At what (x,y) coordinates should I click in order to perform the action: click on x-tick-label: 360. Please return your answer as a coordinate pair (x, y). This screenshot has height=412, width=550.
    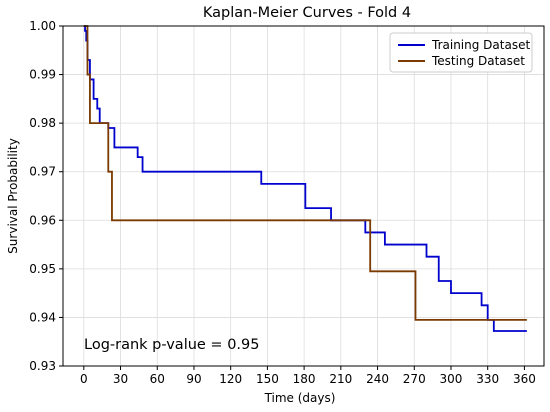
    Looking at the image, I should click on (524, 379).